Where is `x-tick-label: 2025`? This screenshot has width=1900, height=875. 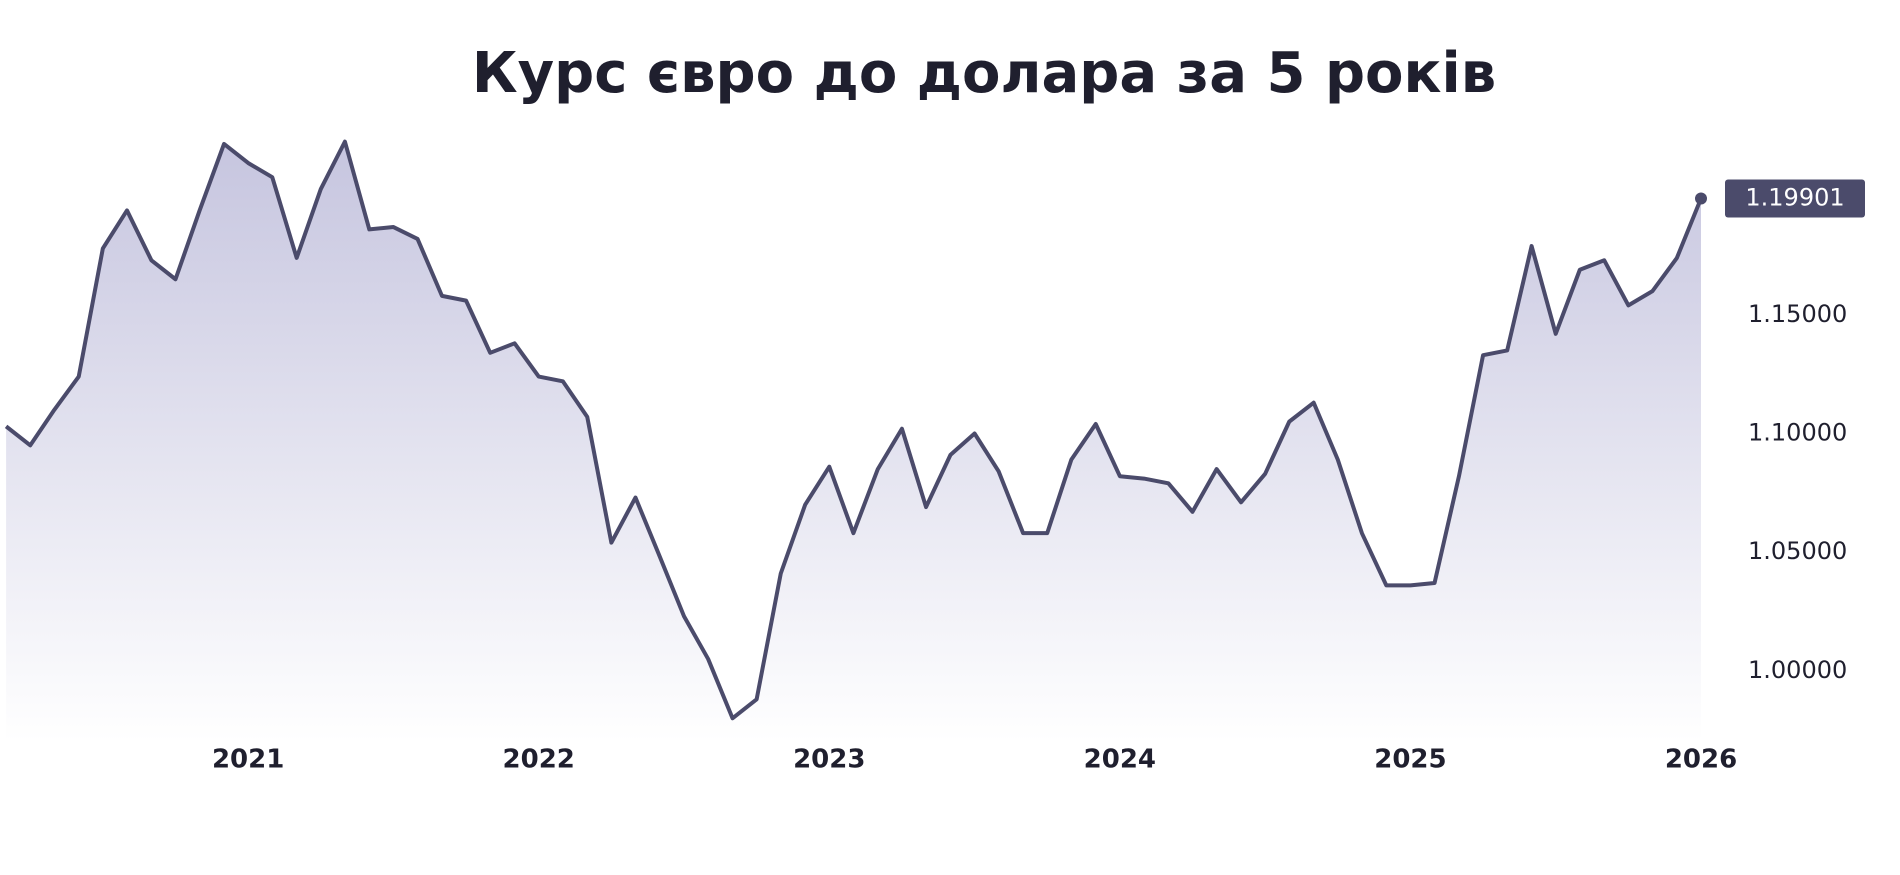 x-tick-label: 2025 is located at coordinates (1410, 760).